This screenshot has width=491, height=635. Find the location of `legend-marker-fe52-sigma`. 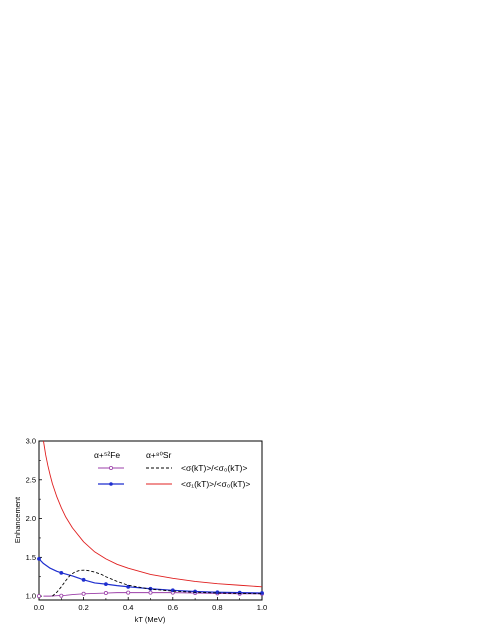

legend-marker-fe52-sigma is located at coordinates (111, 467).